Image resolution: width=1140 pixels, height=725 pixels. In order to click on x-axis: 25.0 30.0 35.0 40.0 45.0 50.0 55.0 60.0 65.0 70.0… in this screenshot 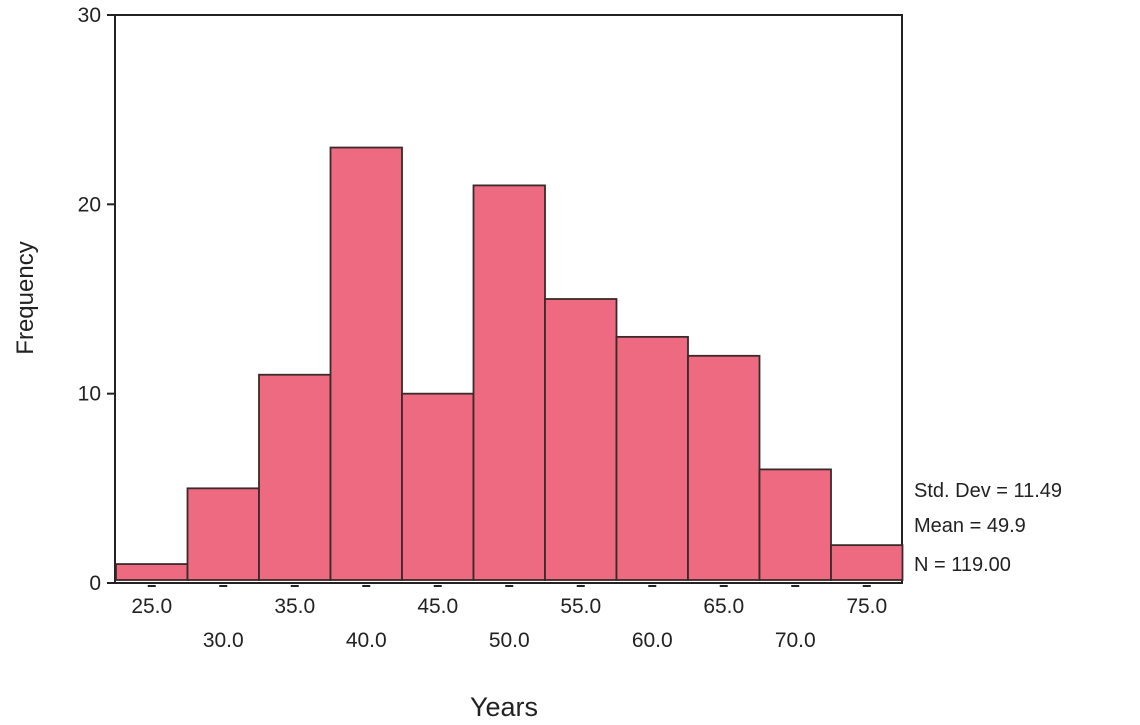, I will do `click(509, 618)`.